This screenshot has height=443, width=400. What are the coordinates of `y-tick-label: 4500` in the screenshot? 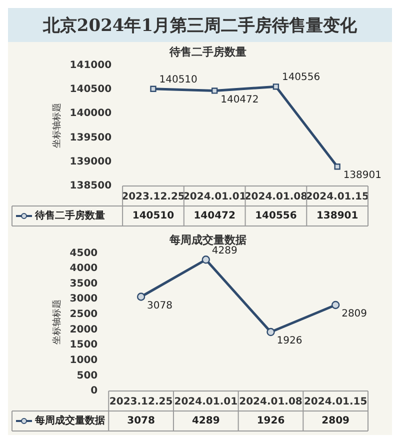 It's located at (84, 253).